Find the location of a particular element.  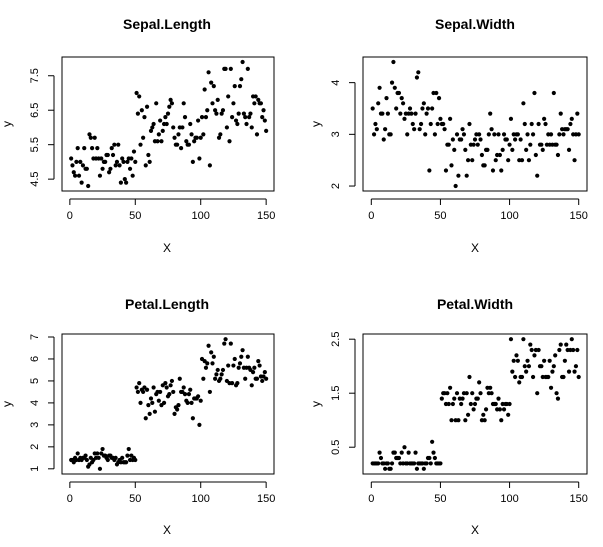

chart-title: Sepal.Width is located at coordinates (475, 24).